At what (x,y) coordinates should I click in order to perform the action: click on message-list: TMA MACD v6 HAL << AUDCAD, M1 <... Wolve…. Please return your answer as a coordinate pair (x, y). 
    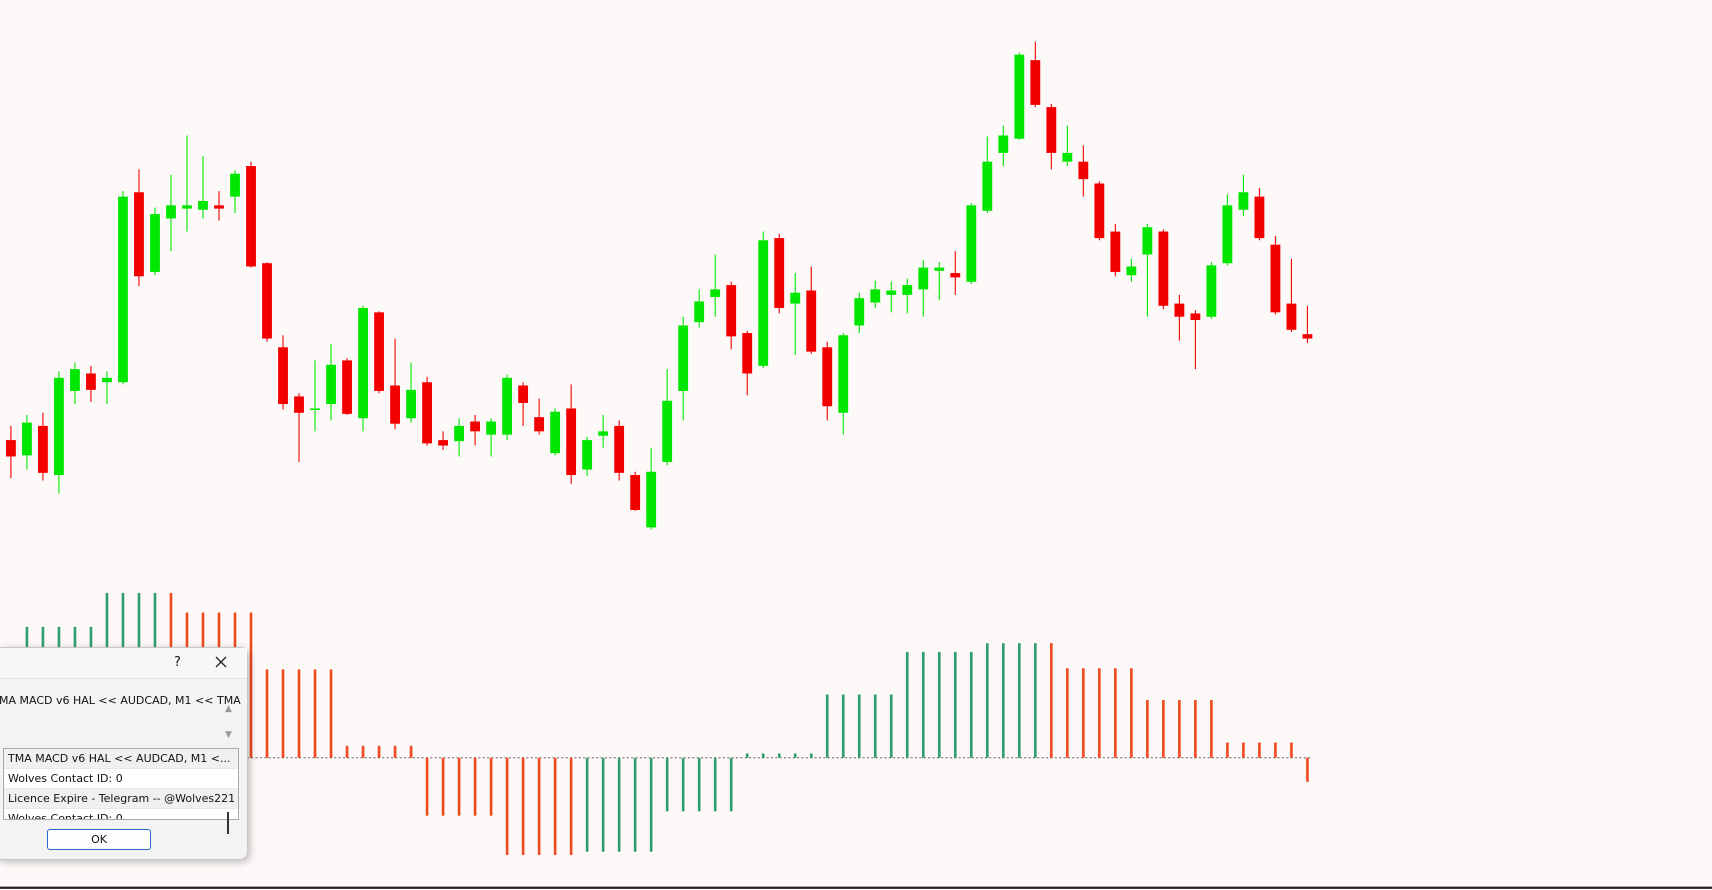
    Looking at the image, I should click on (121, 784).